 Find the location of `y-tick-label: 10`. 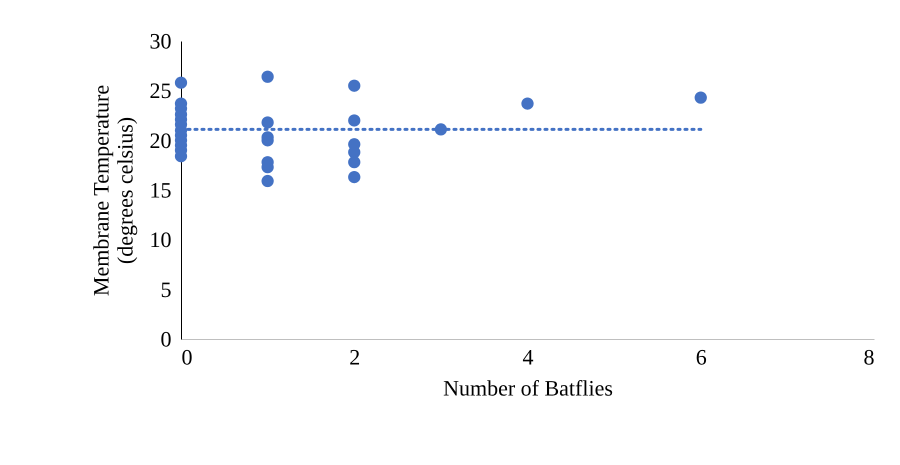

y-tick-label: 10 is located at coordinates (161, 239).